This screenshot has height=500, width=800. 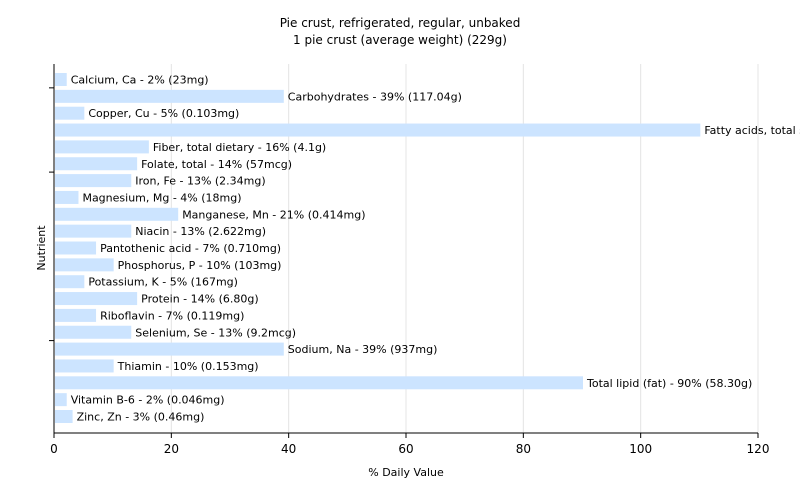 What do you see at coordinates (200, 299) in the screenshot?
I see `bar-label: Protein - 14% (6.80g)` at bounding box center [200, 299].